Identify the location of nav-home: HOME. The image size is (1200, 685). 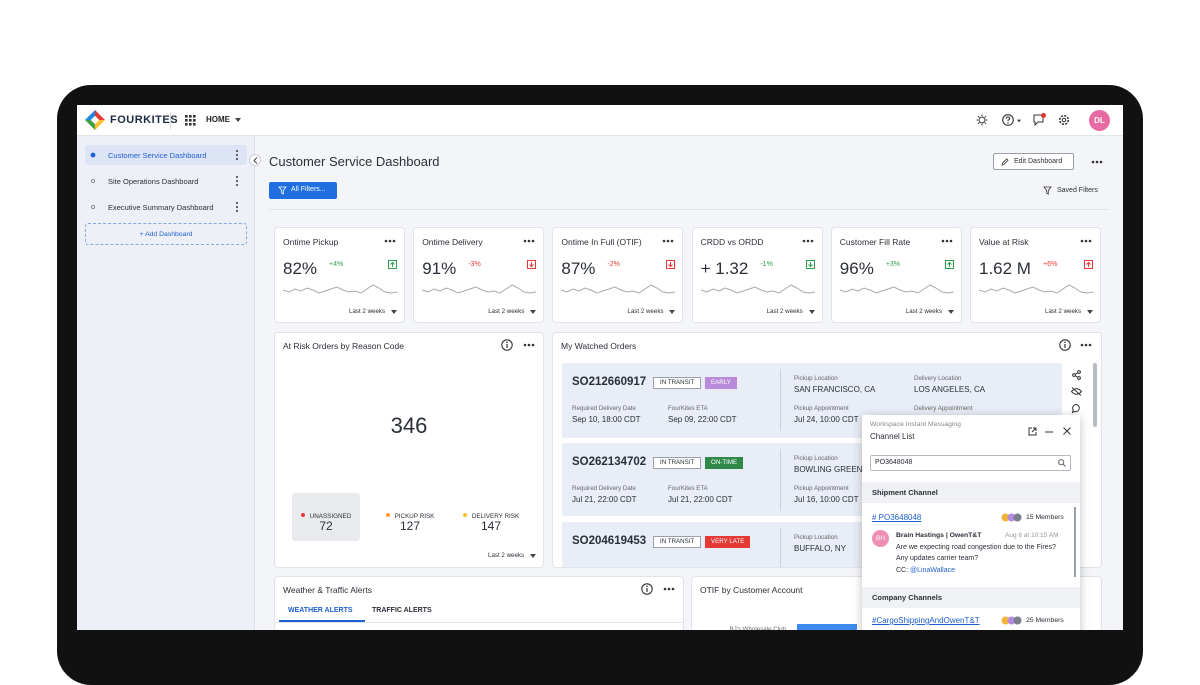
(218, 119).